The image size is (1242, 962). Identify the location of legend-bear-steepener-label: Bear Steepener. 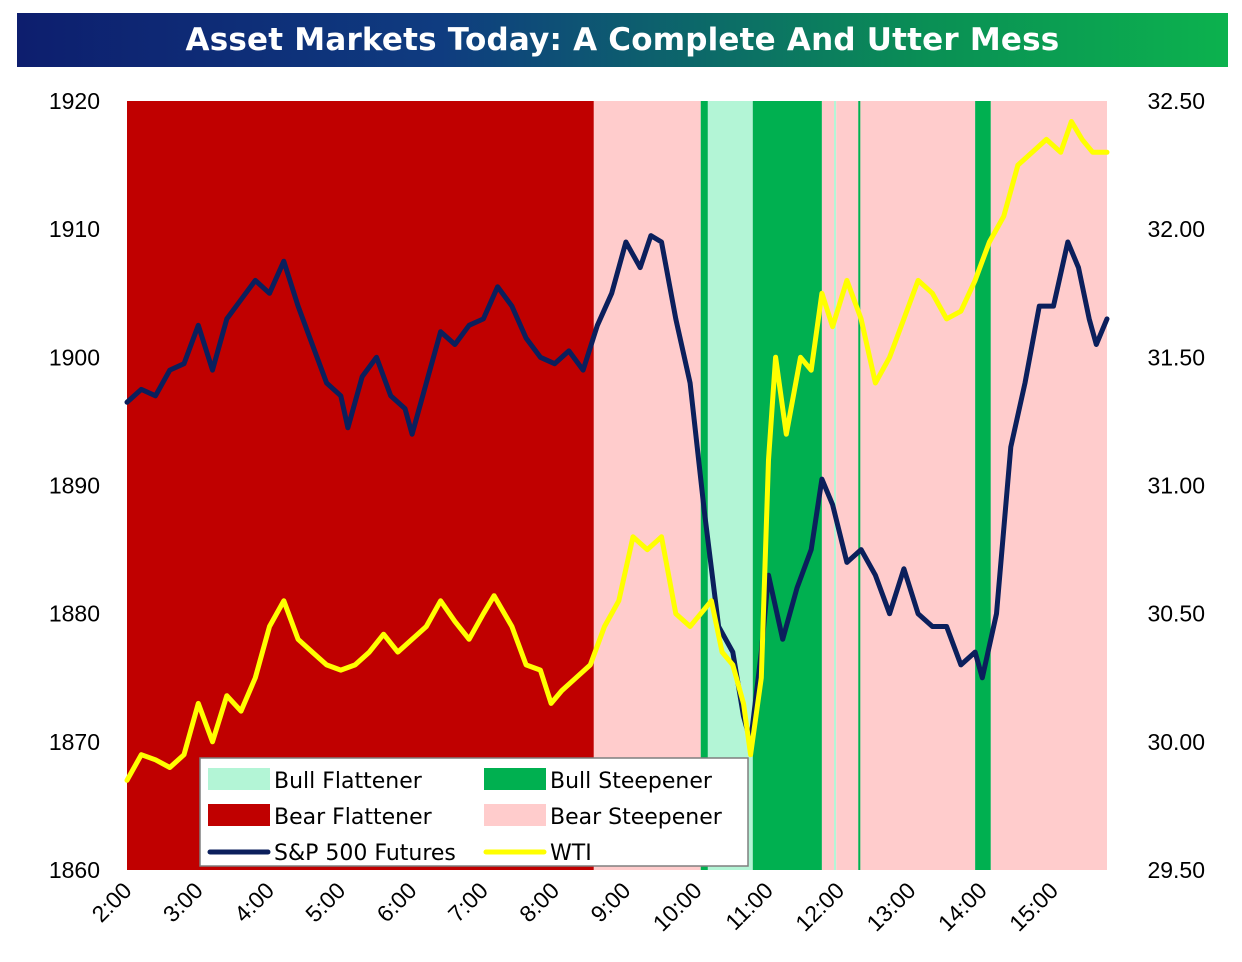
(636, 817).